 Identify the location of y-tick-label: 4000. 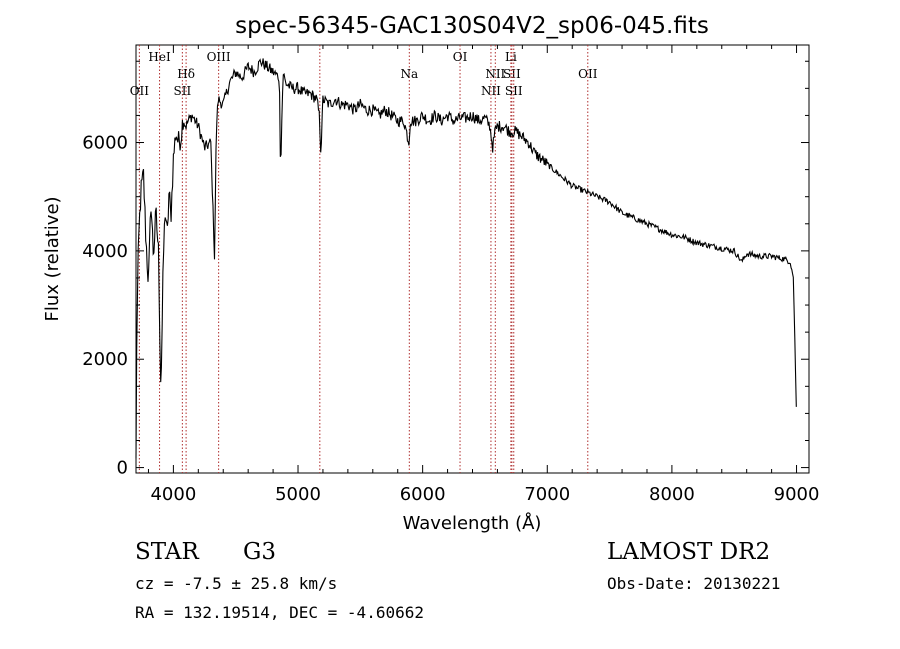
(105, 251).